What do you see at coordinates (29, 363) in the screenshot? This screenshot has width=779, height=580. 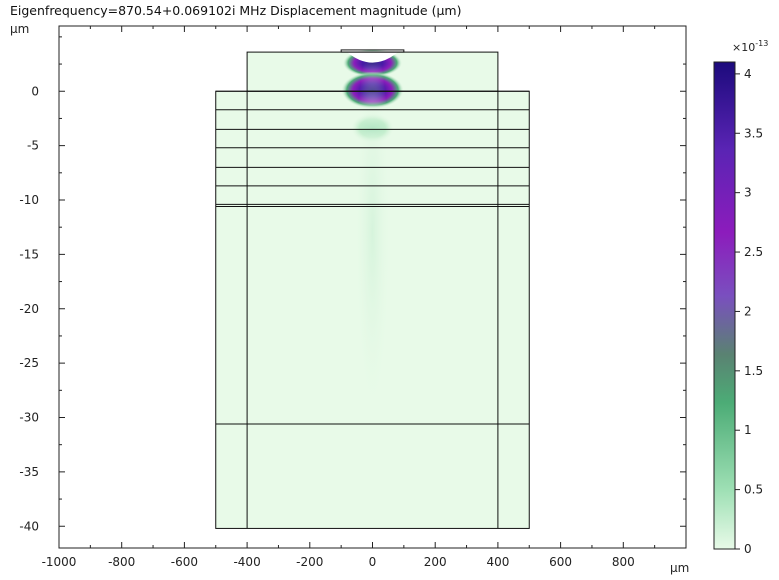 I see `y-tick-label: -25` at bounding box center [29, 363].